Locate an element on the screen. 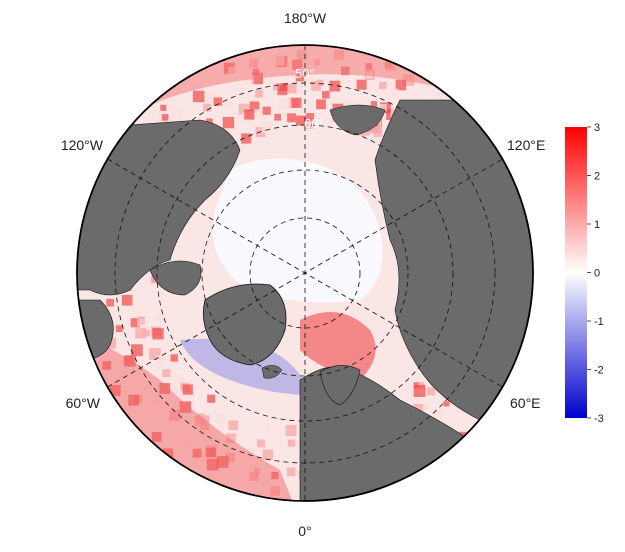 The image size is (625, 552). lon-label-180w: 180°W is located at coordinates (305, 18).